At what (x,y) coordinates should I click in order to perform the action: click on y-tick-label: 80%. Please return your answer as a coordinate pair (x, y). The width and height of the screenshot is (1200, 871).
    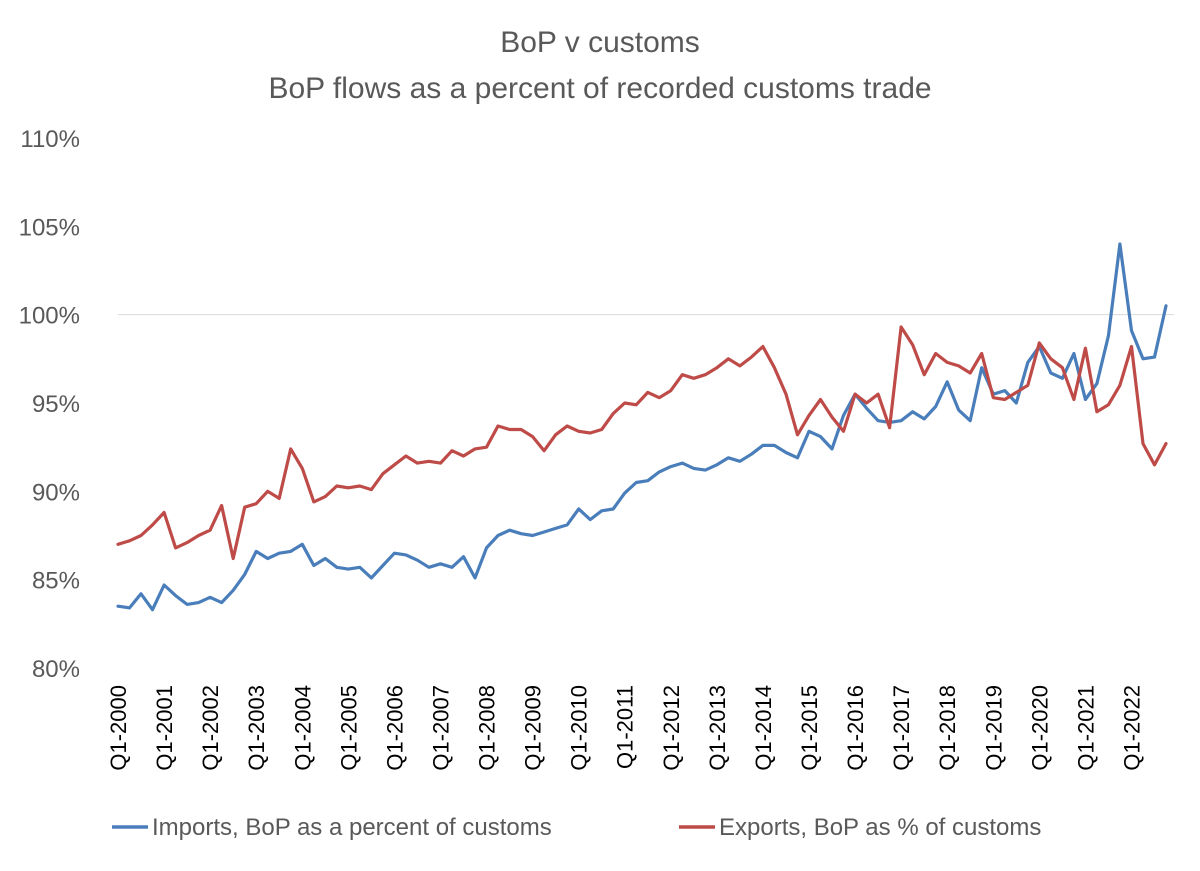
    Looking at the image, I should click on (56, 669).